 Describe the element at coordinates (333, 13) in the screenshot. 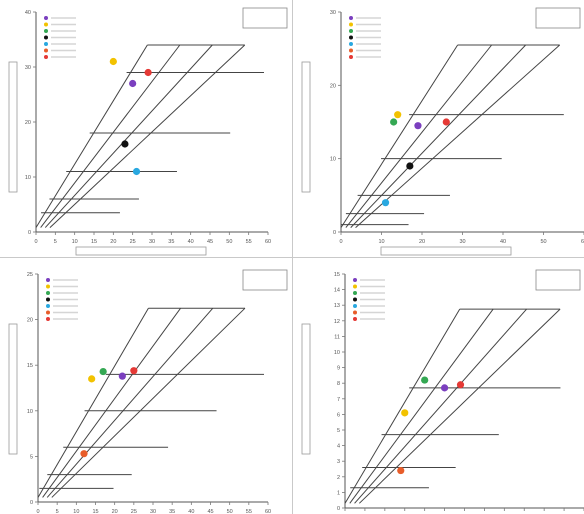

I see `y-tick-label: 30` at that location.